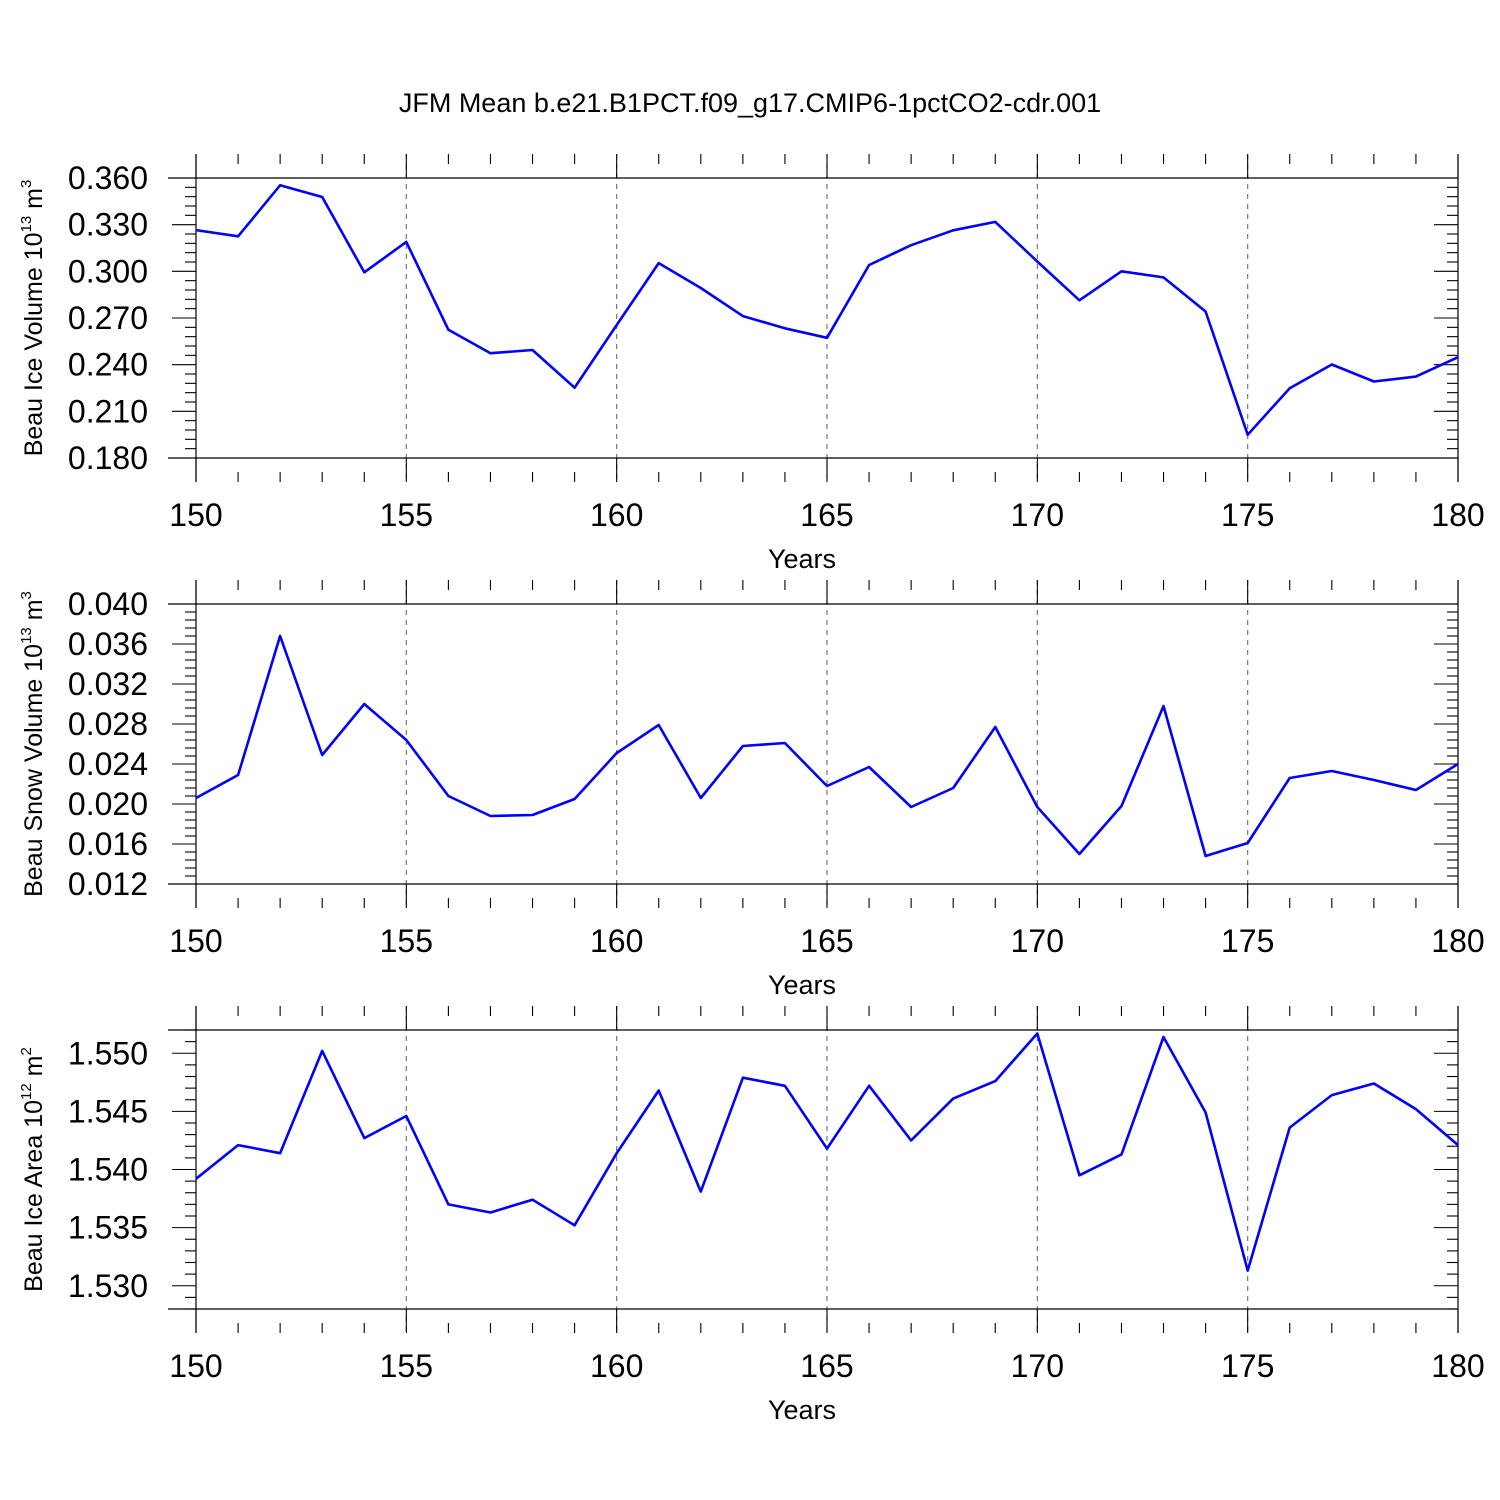 This screenshot has height=1500, width=1500. I want to click on x-tick-label: 180, so click(1457, 1366).